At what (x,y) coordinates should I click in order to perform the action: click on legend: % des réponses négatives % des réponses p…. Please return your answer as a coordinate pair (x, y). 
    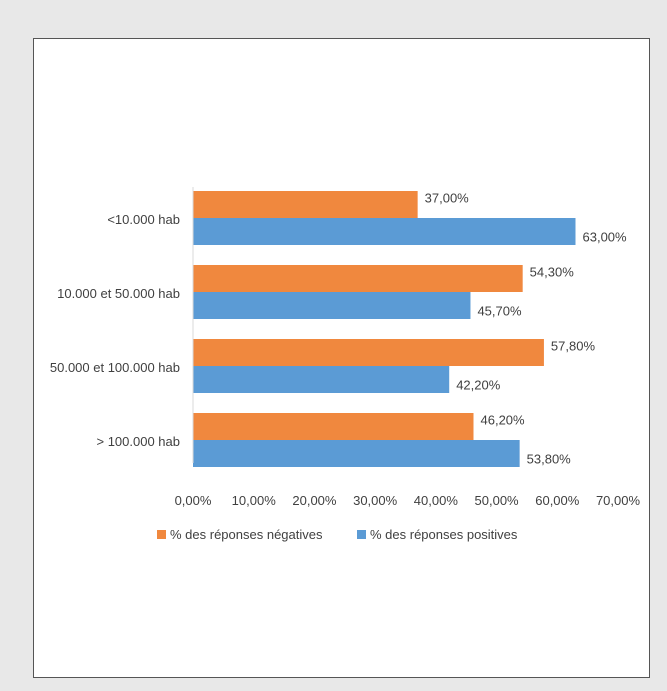
    Looking at the image, I should click on (337, 534).